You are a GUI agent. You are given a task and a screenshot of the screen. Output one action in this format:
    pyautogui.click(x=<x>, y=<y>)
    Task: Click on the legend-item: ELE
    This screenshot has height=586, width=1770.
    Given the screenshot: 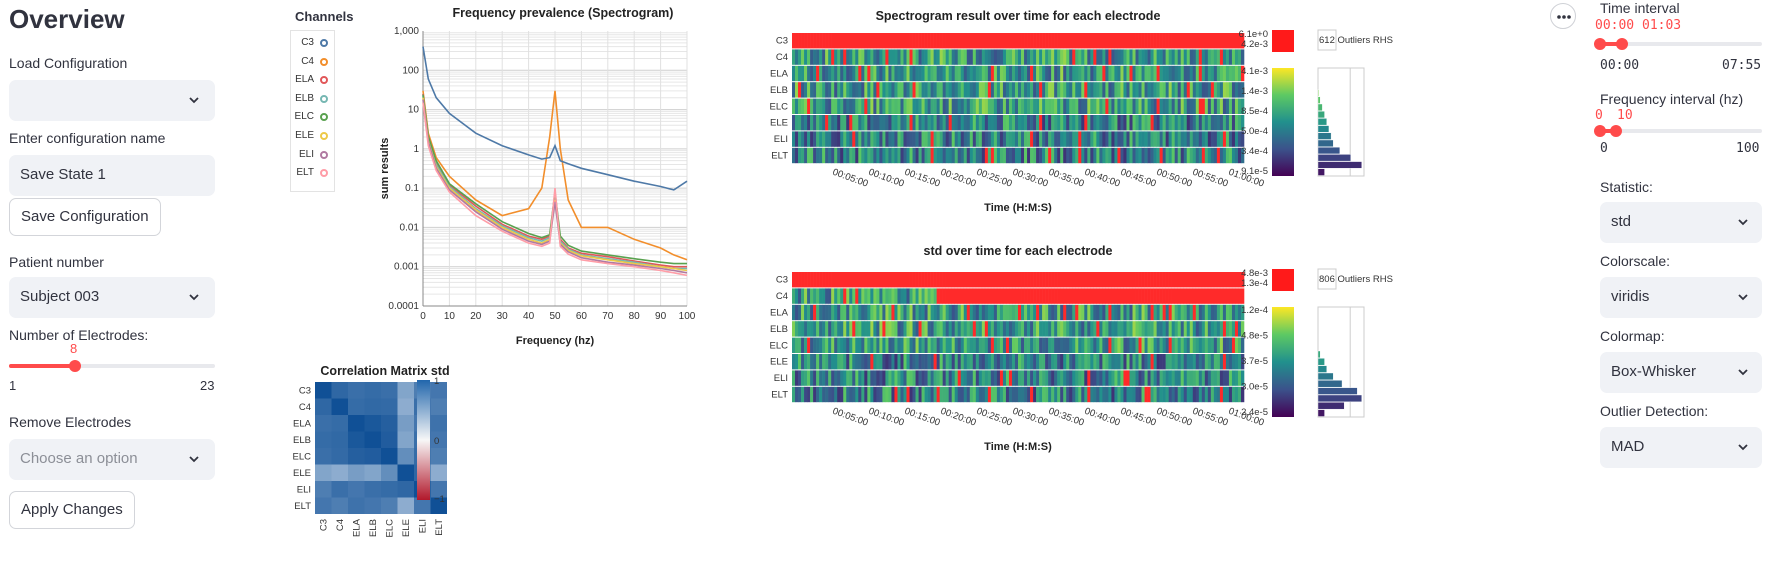 What is the action you would take?
    pyautogui.click(x=312, y=137)
    